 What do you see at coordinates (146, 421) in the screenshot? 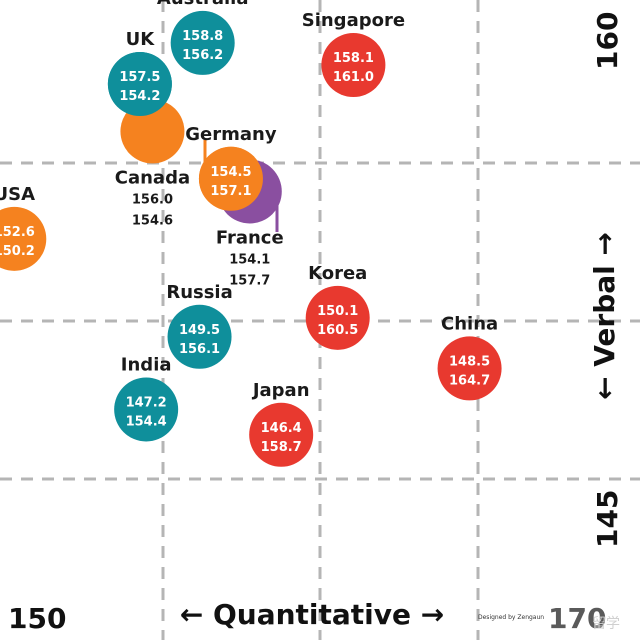
I see `india-quant-value: 154.4` at bounding box center [146, 421].